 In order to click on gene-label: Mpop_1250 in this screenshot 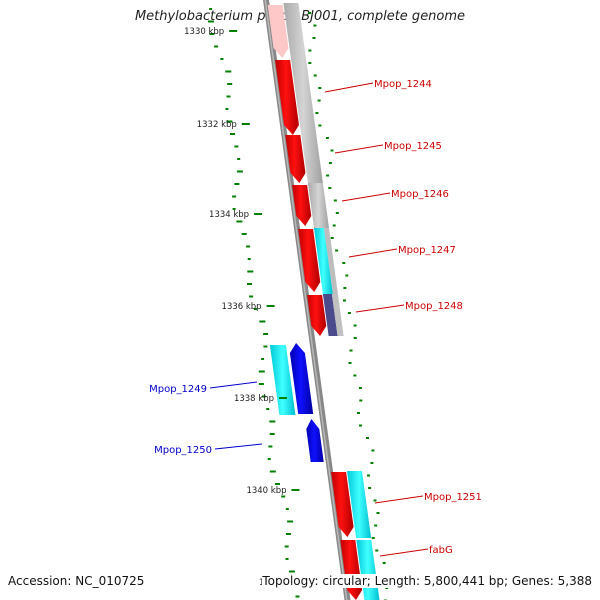, I will do `click(183, 450)`.